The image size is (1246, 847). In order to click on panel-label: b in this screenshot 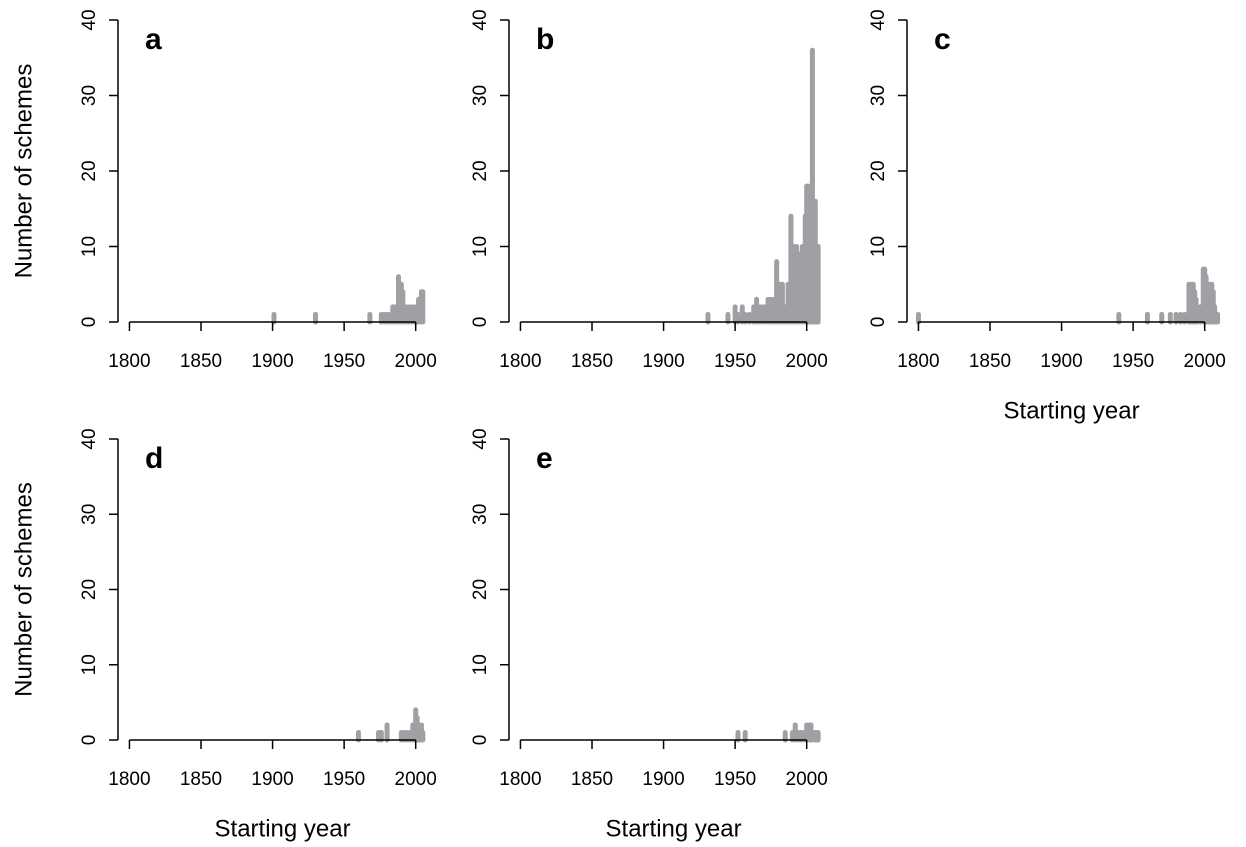, I will do `click(545, 39)`.